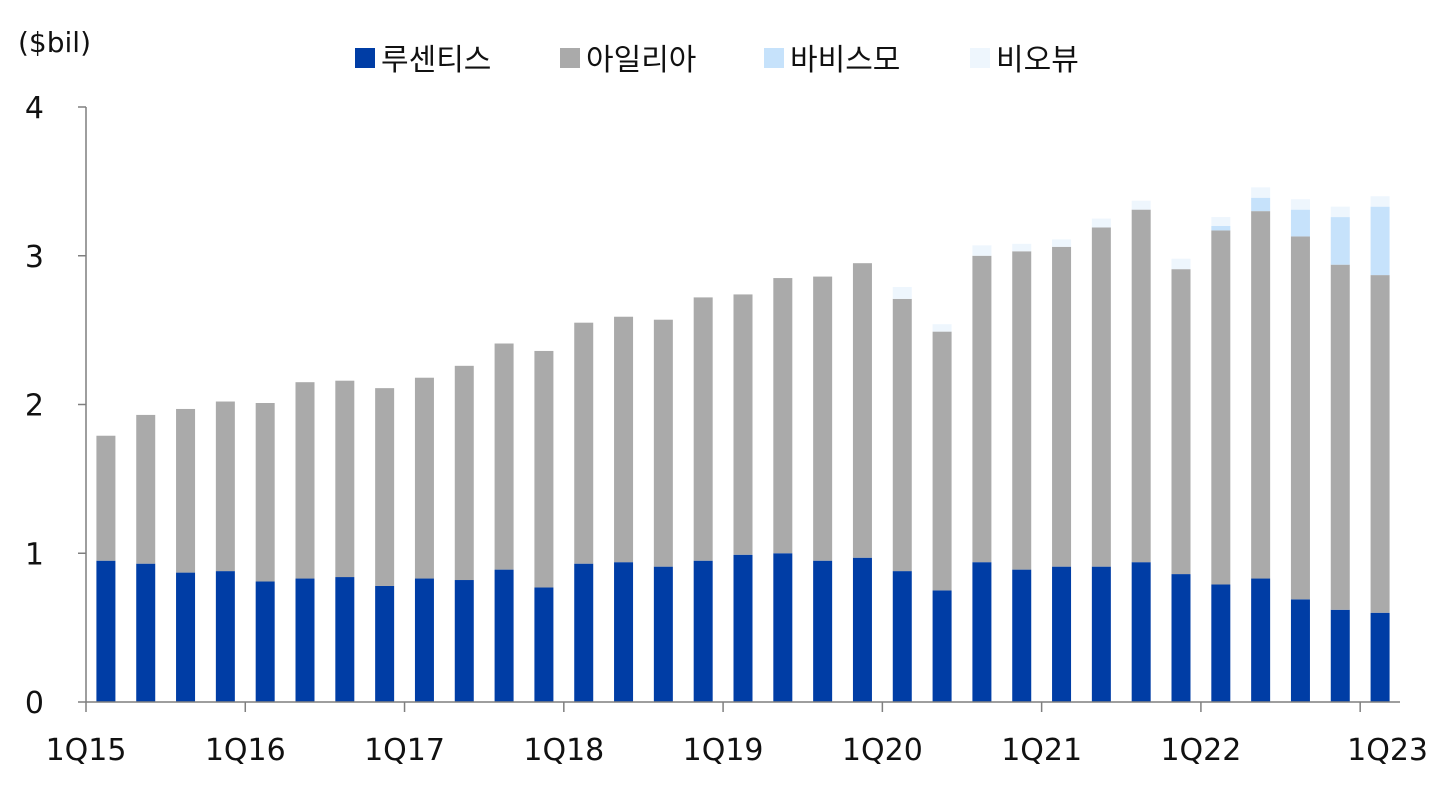  What do you see at coordinates (1101, 223) in the screenshot?
I see `bar-segment-s3-2Q21` at bounding box center [1101, 223].